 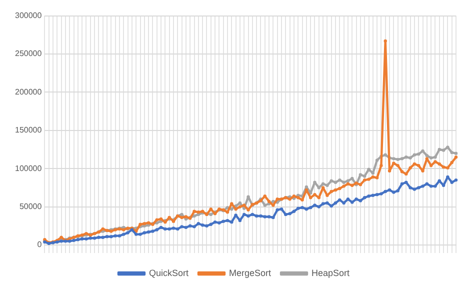 I want to click on legend-label: HeapSort, so click(x=331, y=273).